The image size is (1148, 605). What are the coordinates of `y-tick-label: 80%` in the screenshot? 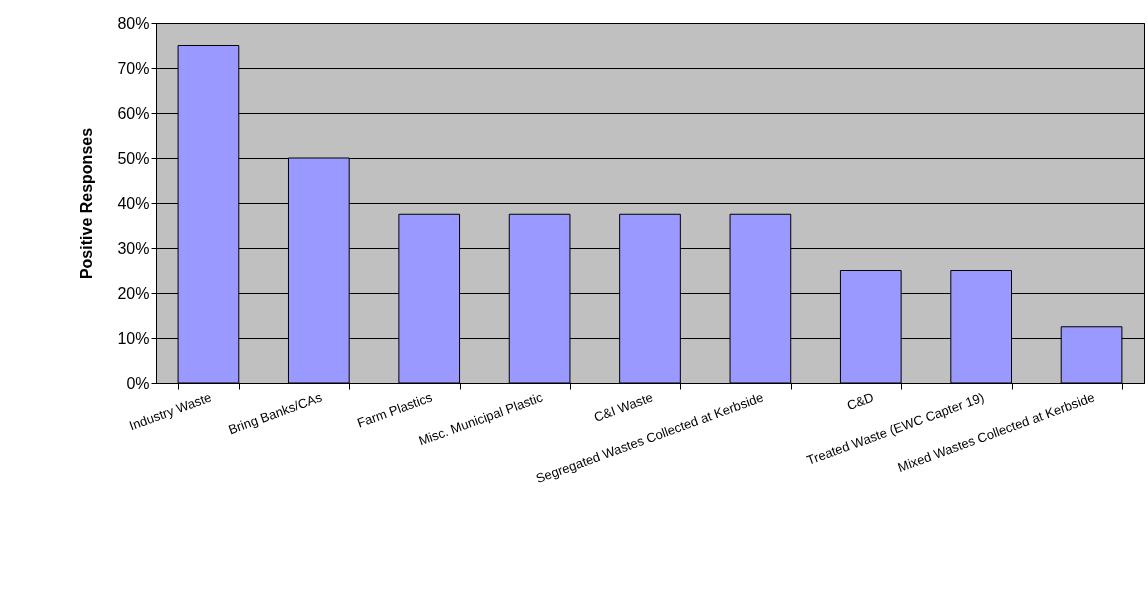 It's located at (133, 23).